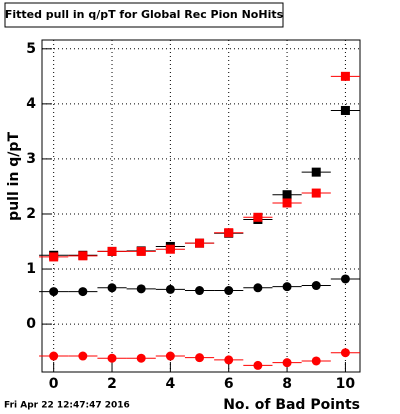 This screenshot has height=414, width=400. I want to click on y-axis-label: pull in q/pT, so click(14, 176).